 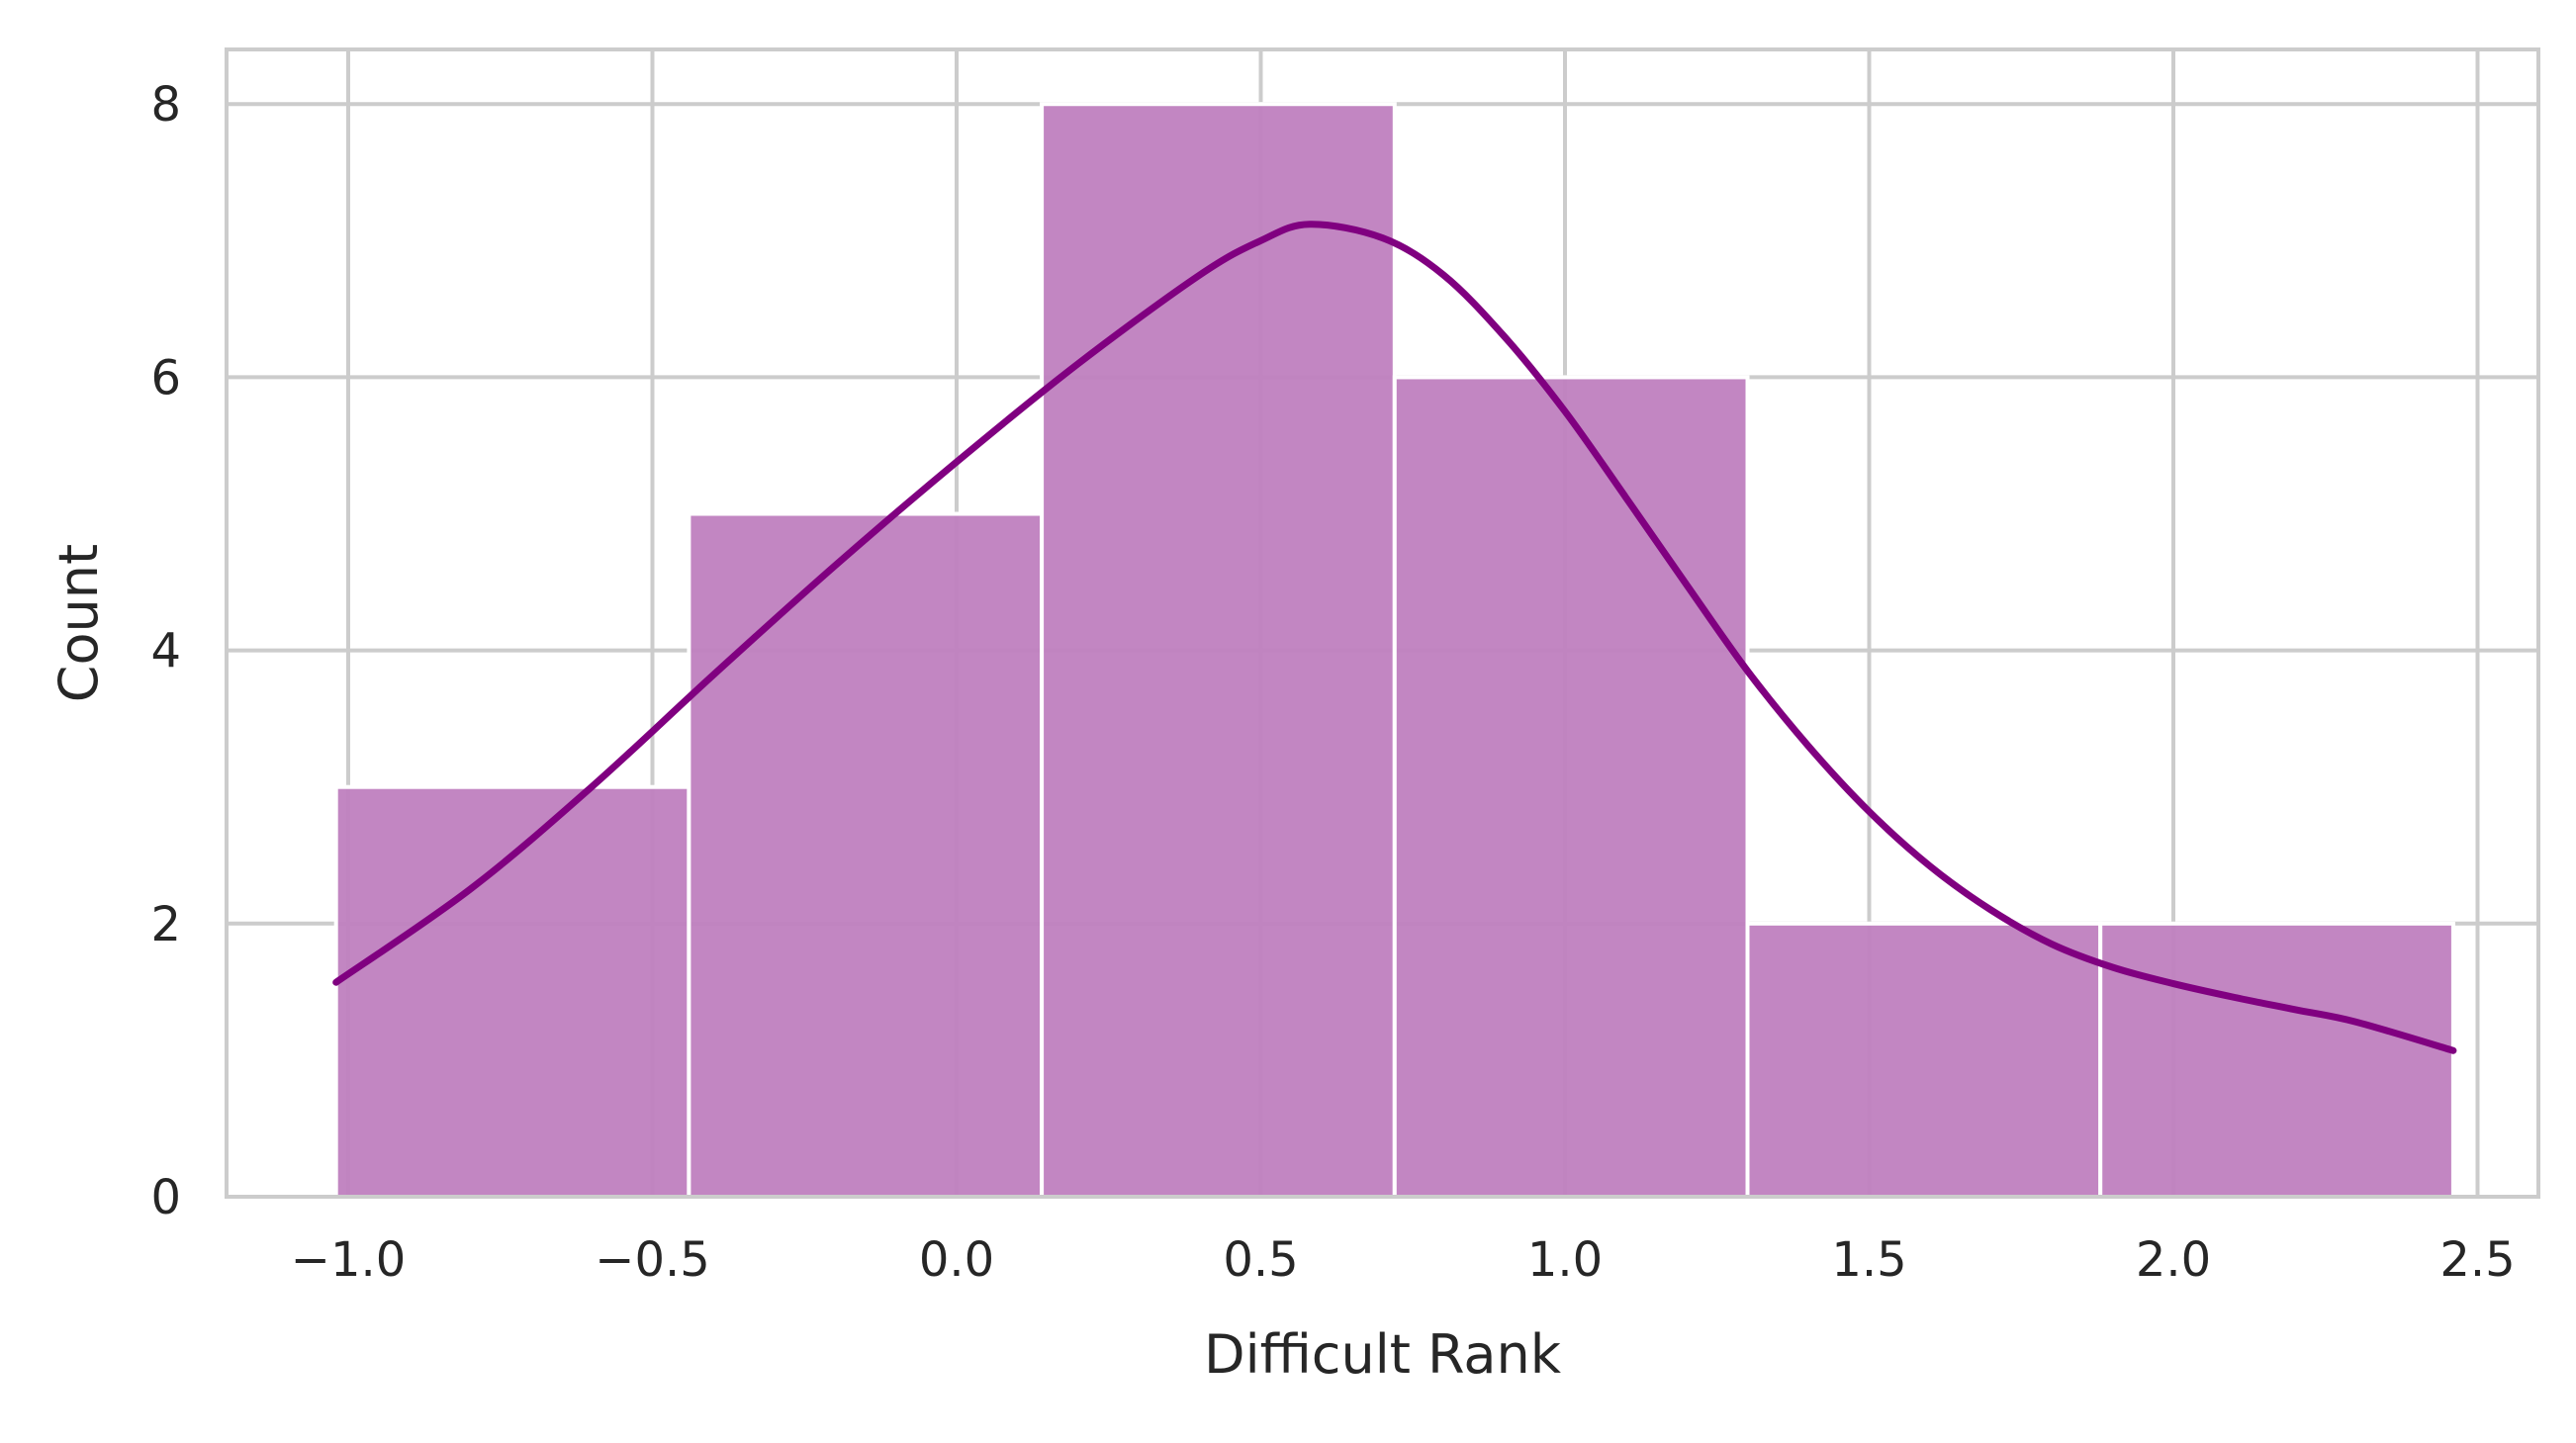 What do you see at coordinates (78, 623) in the screenshot?
I see `y-axis-label: Count` at bounding box center [78, 623].